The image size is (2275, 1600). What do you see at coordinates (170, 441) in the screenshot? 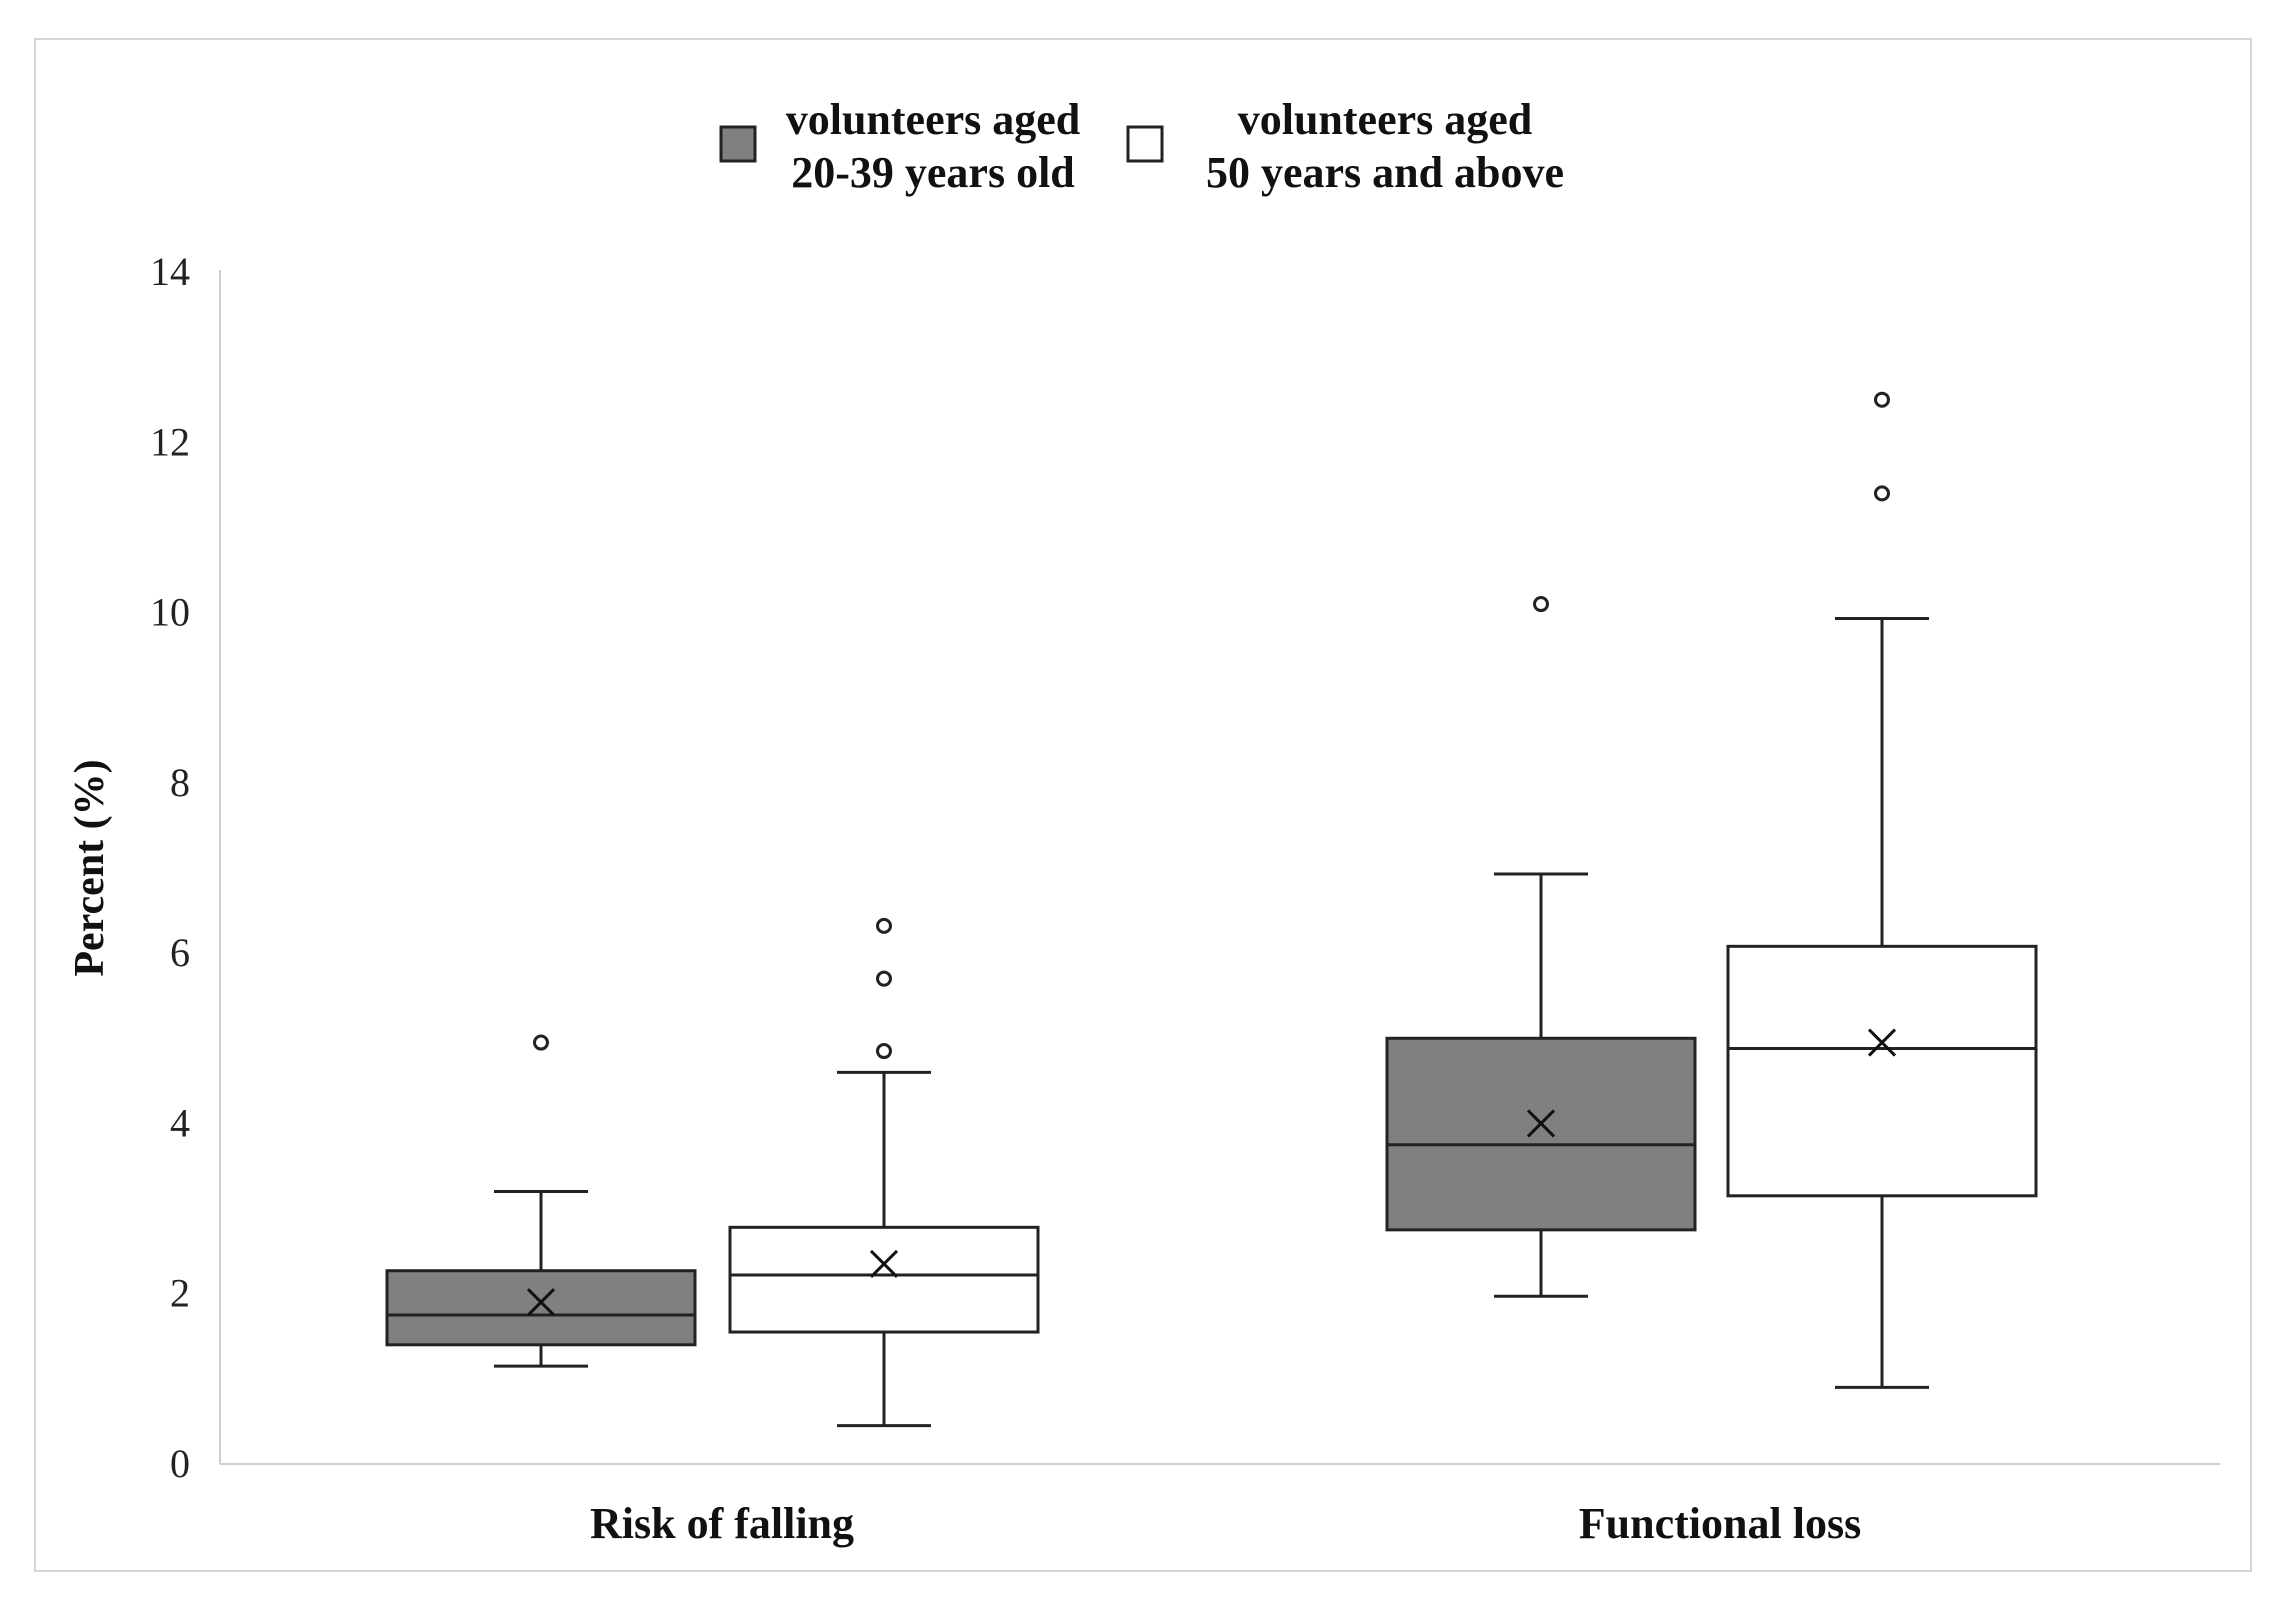
I see `y-tick-label: 12` at bounding box center [170, 441].